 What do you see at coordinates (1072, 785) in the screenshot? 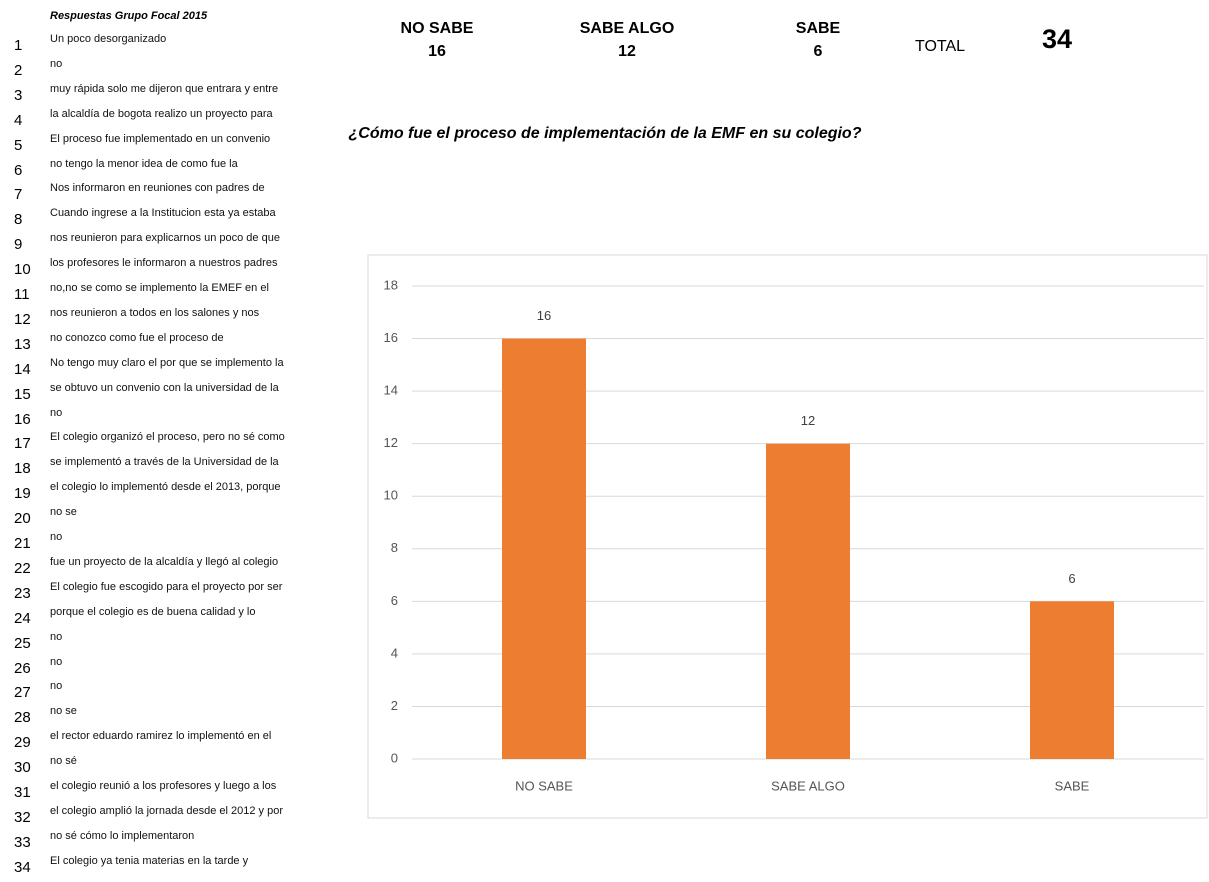
I see `x-tick-label: SABE` at bounding box center [1072, 785].